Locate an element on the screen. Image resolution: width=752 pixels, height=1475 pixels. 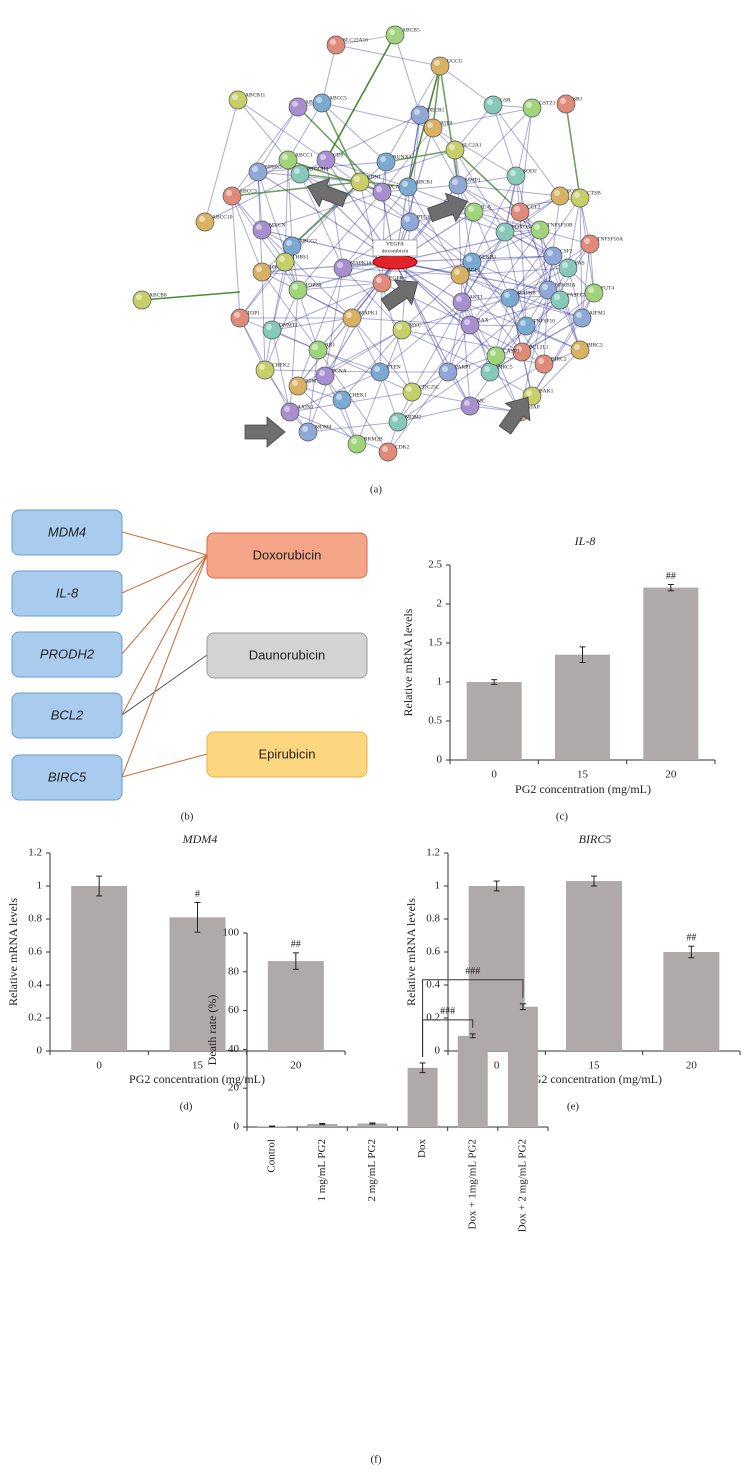
node-label: MYC is located at coordinates (415, 325).